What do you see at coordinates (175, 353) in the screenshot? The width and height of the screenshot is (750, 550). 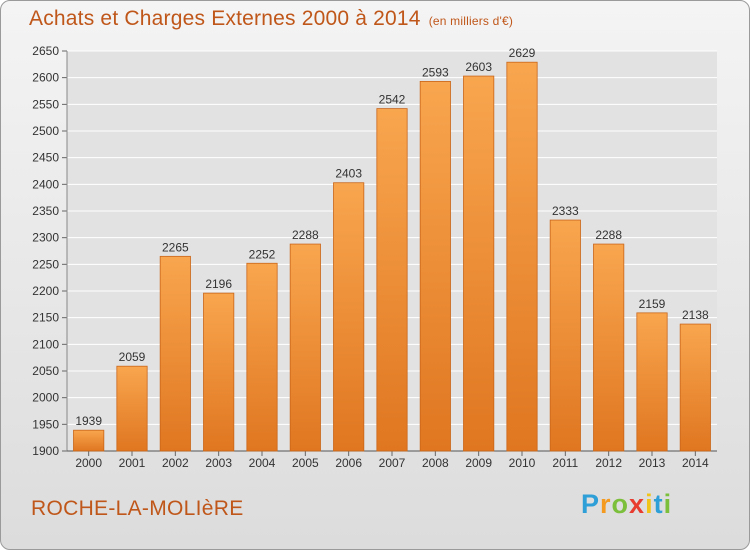 I see `bar-2002` at bounding box center [175, 353].